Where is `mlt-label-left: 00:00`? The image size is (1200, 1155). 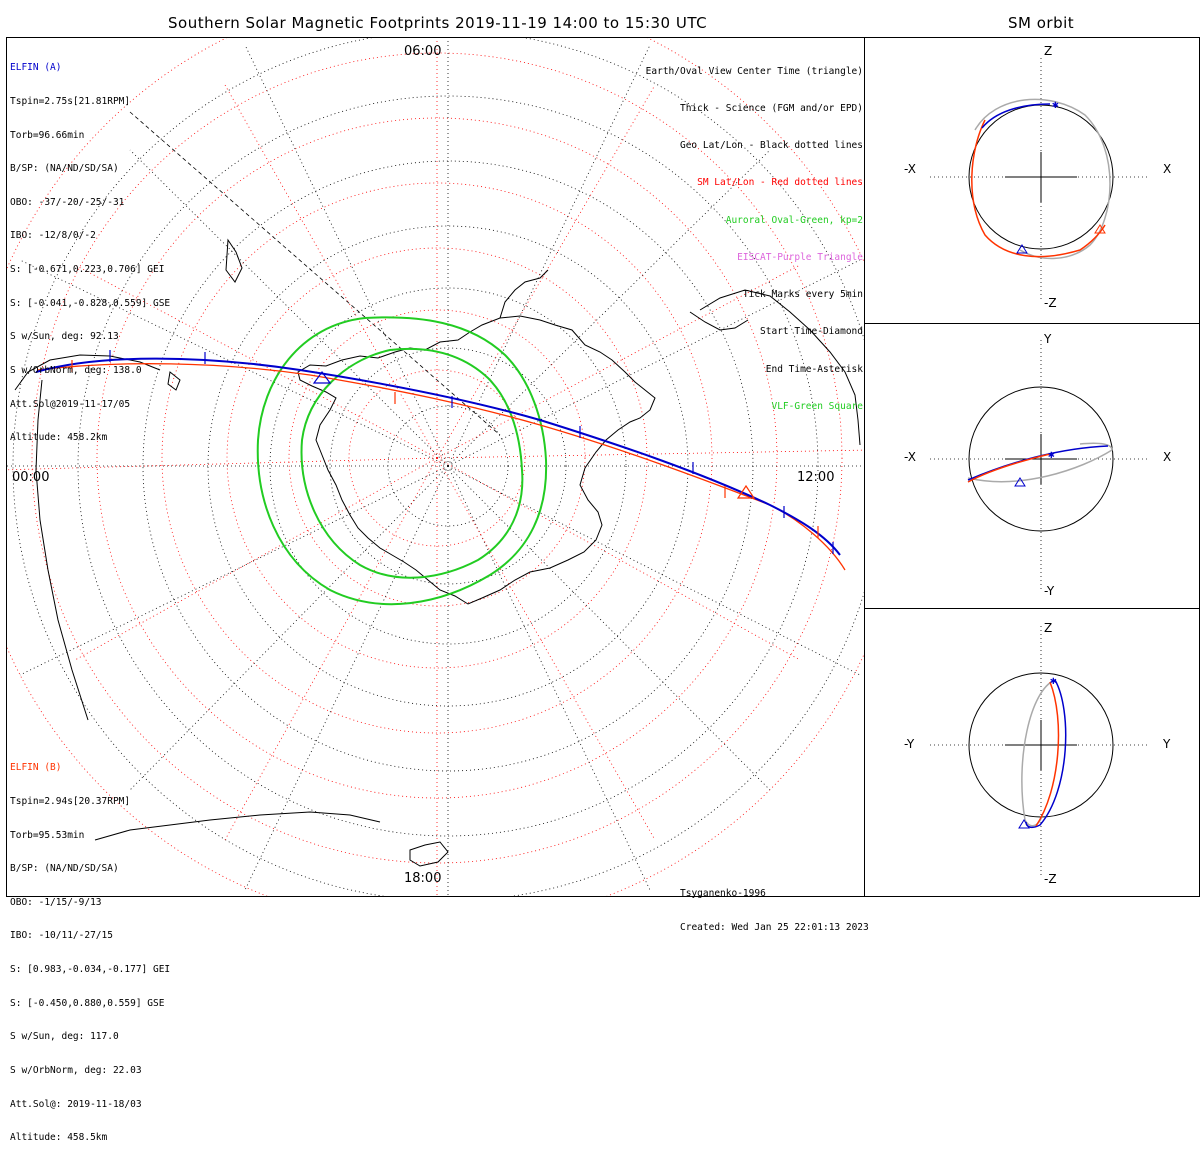
mlt-label-left: 00:00 is located at coordinates (31, 477).